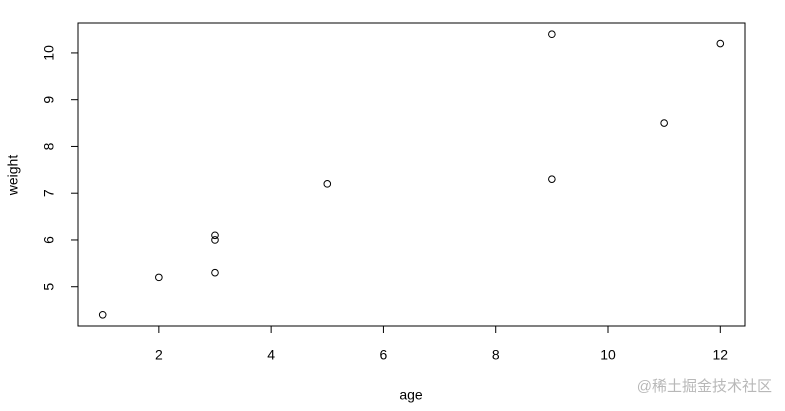 This screenshot has width=785, height=411. I want to click on x-tick-label: 10, so click(608, 355).